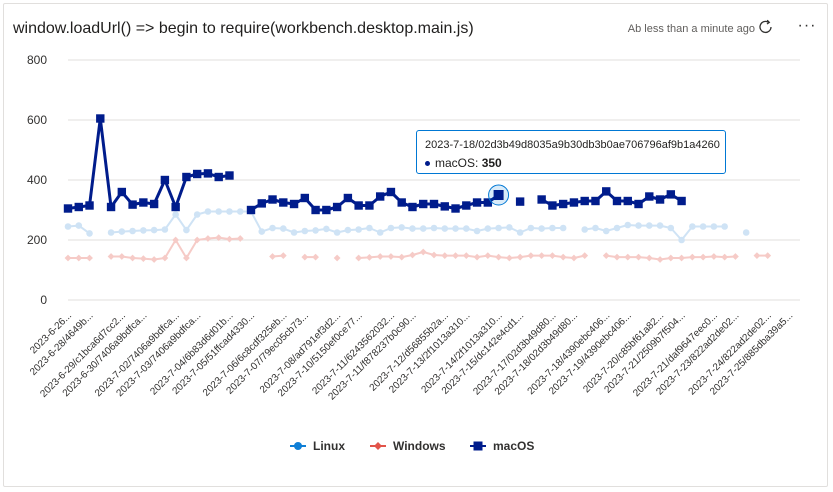 This screenshot has height=492, width=833. I want to click on refresh-icon-glyph, so click(765, 26).